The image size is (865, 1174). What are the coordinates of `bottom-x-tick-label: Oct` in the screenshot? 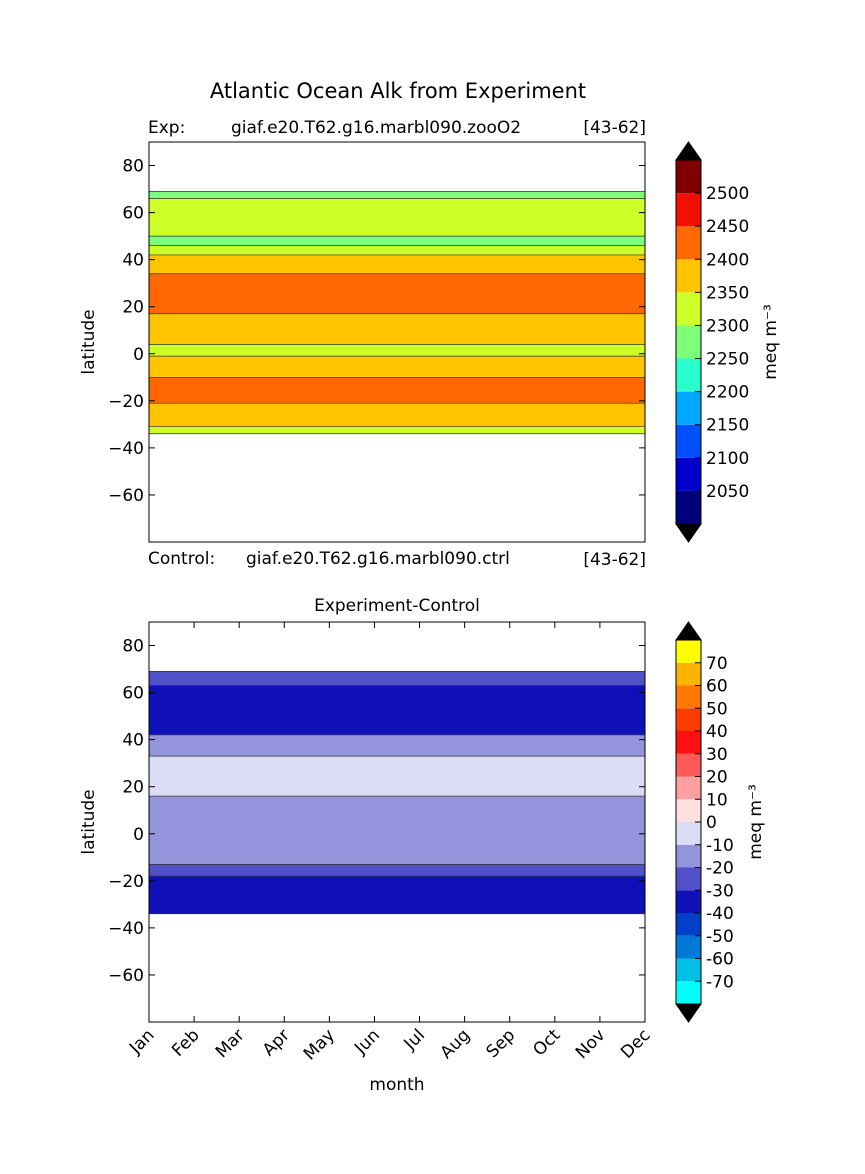 It's located at (546, 1042).